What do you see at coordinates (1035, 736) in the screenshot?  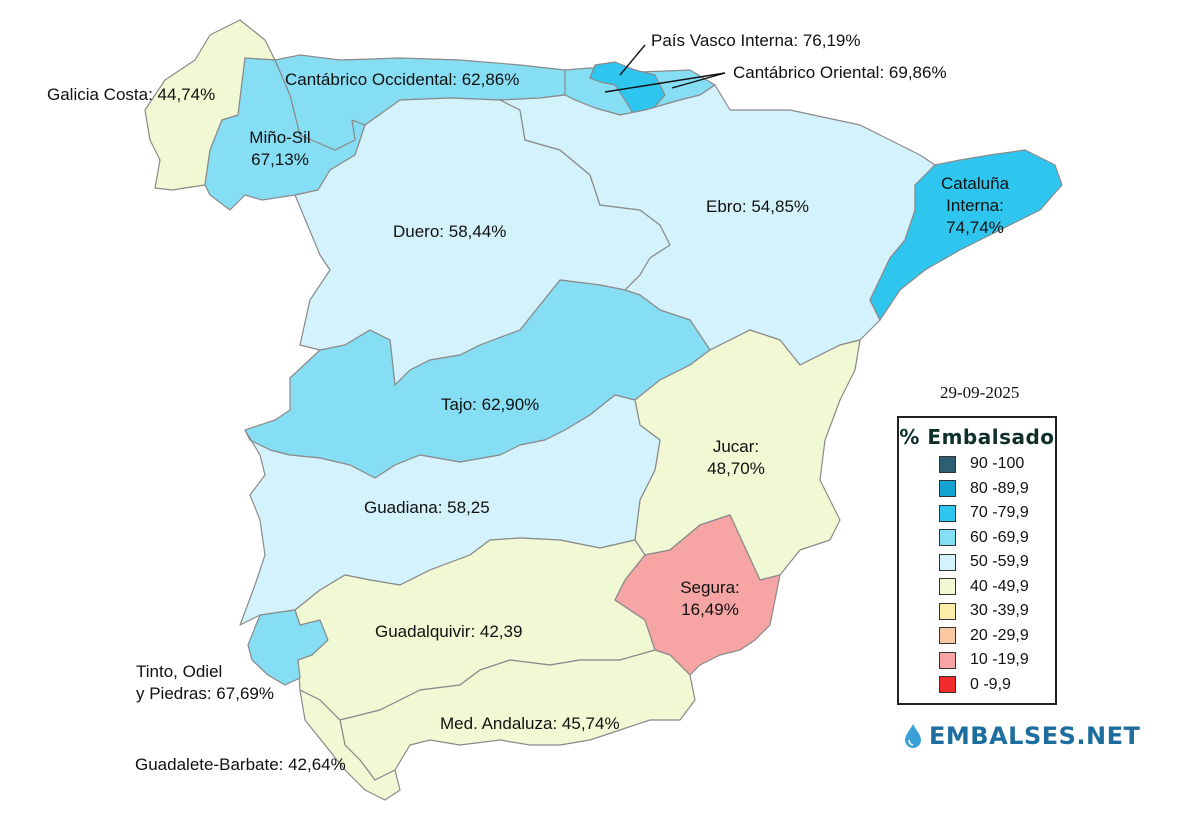 I see `brand-name: EMBALSES.NET` at bounding box center [1035, 736].